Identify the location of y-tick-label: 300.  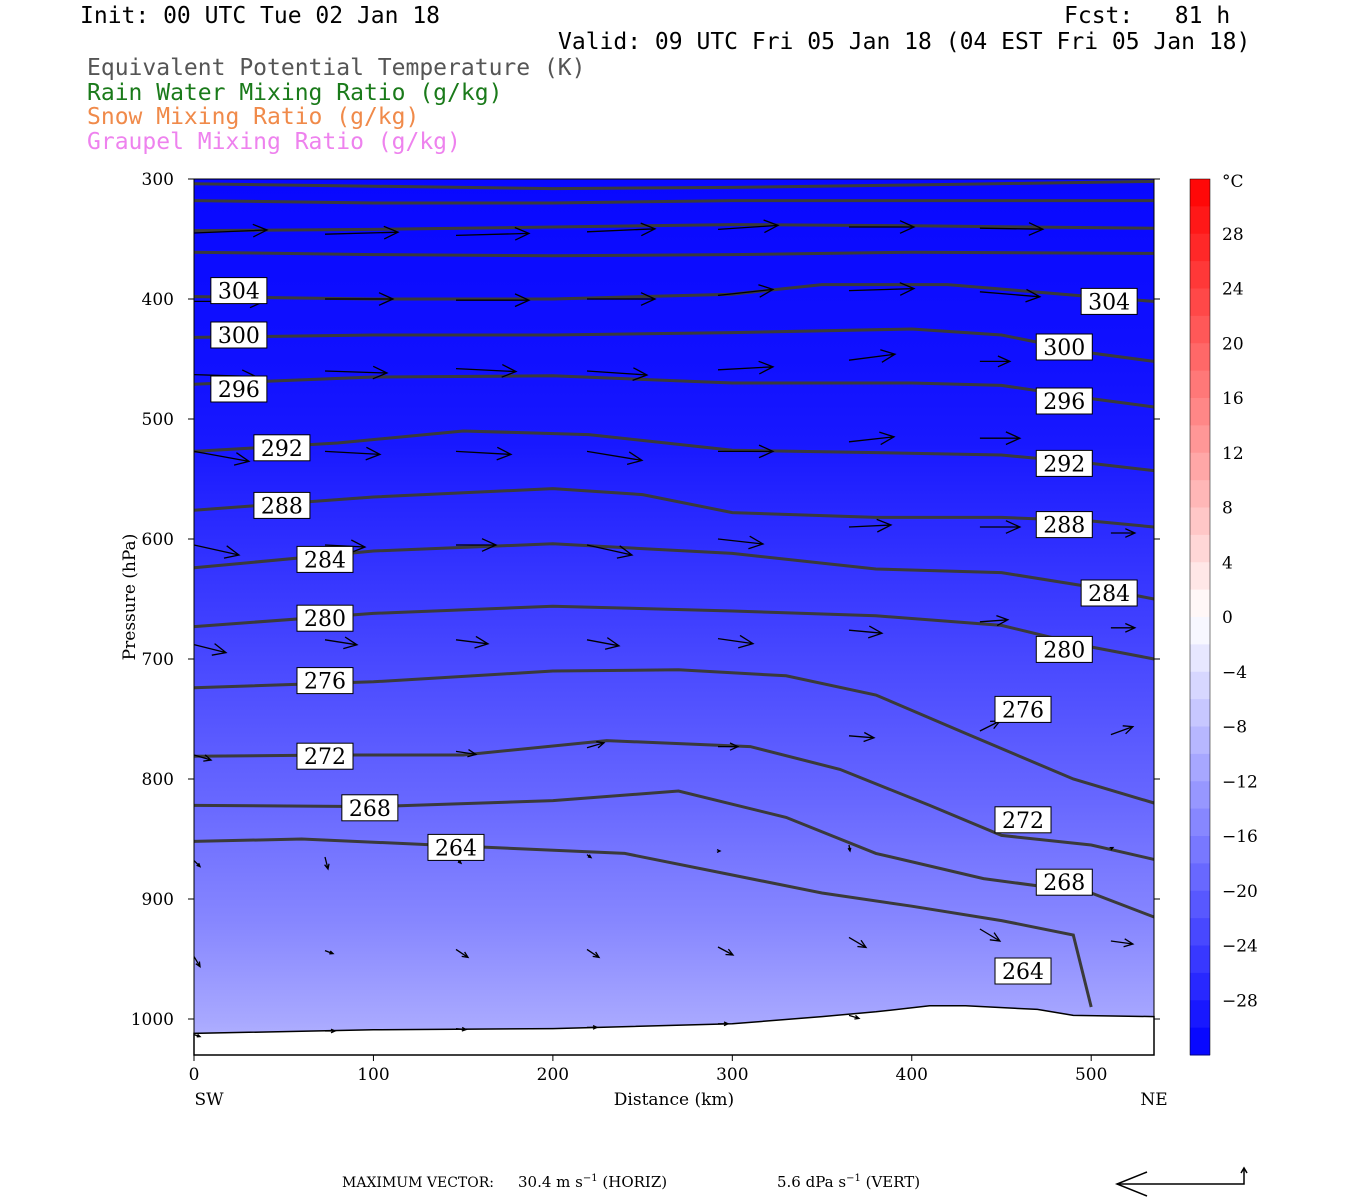
(158, 180).